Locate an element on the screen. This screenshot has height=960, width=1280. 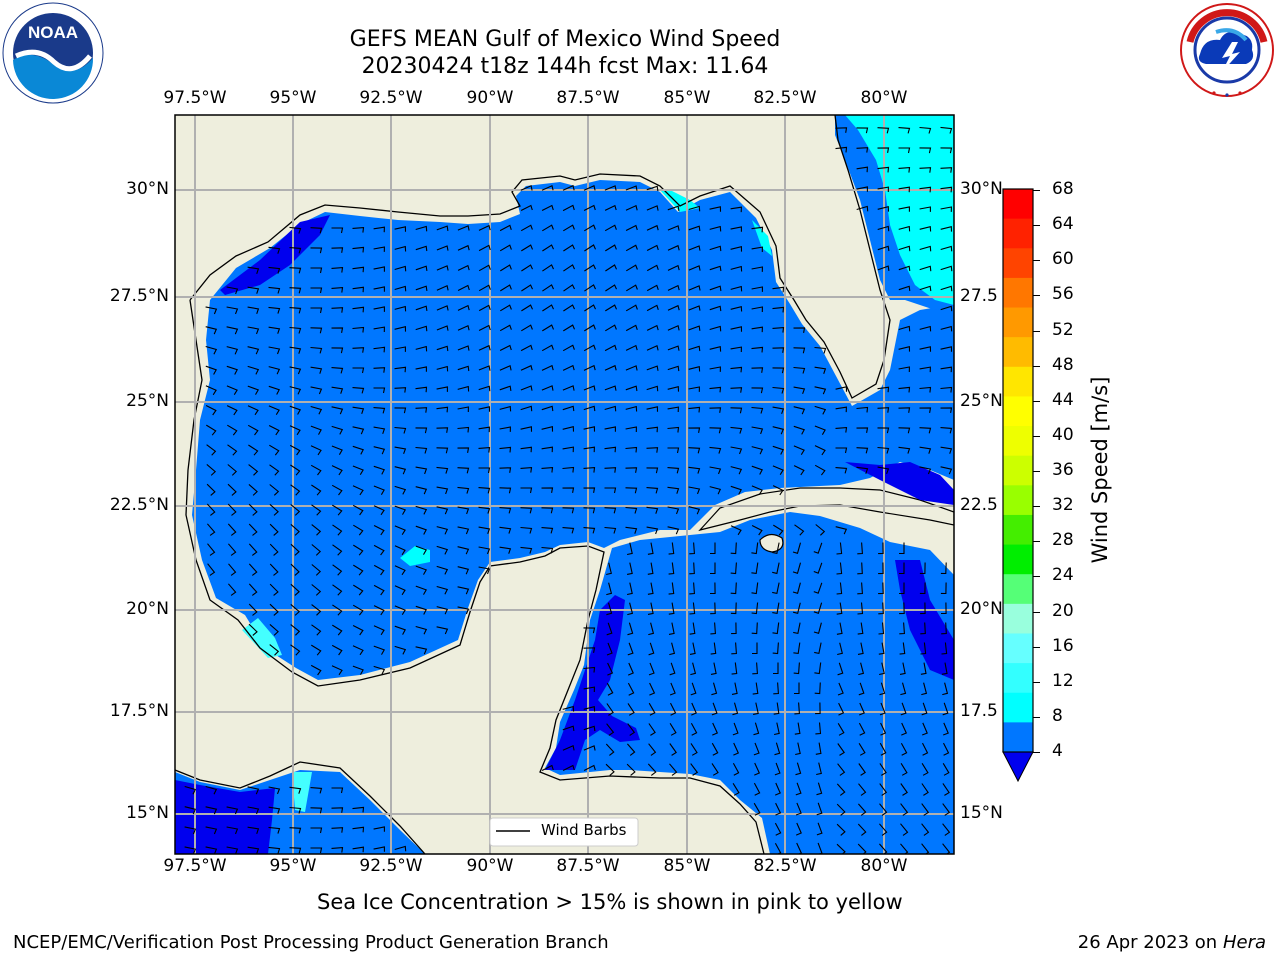
top-tick-label: 90°W is located at coordinates (490, 98).